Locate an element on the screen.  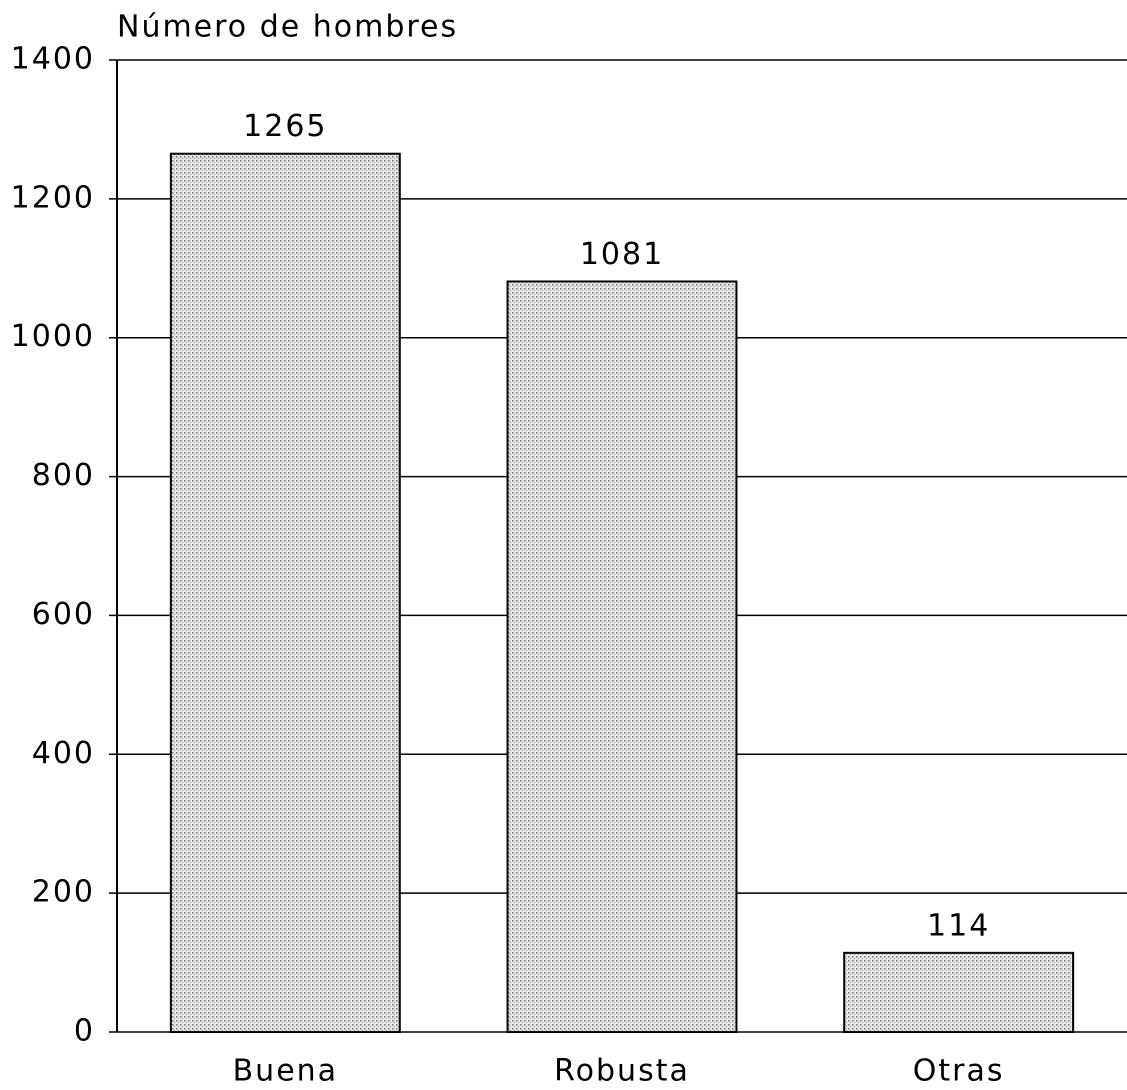
y-tick-label: 1400 is located at coordinates (53, 59).